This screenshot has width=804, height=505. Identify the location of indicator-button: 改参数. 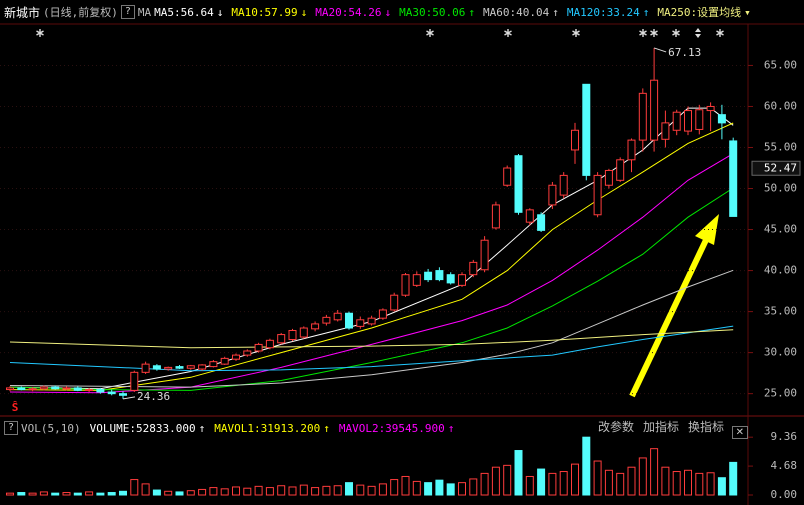
(615, 427).